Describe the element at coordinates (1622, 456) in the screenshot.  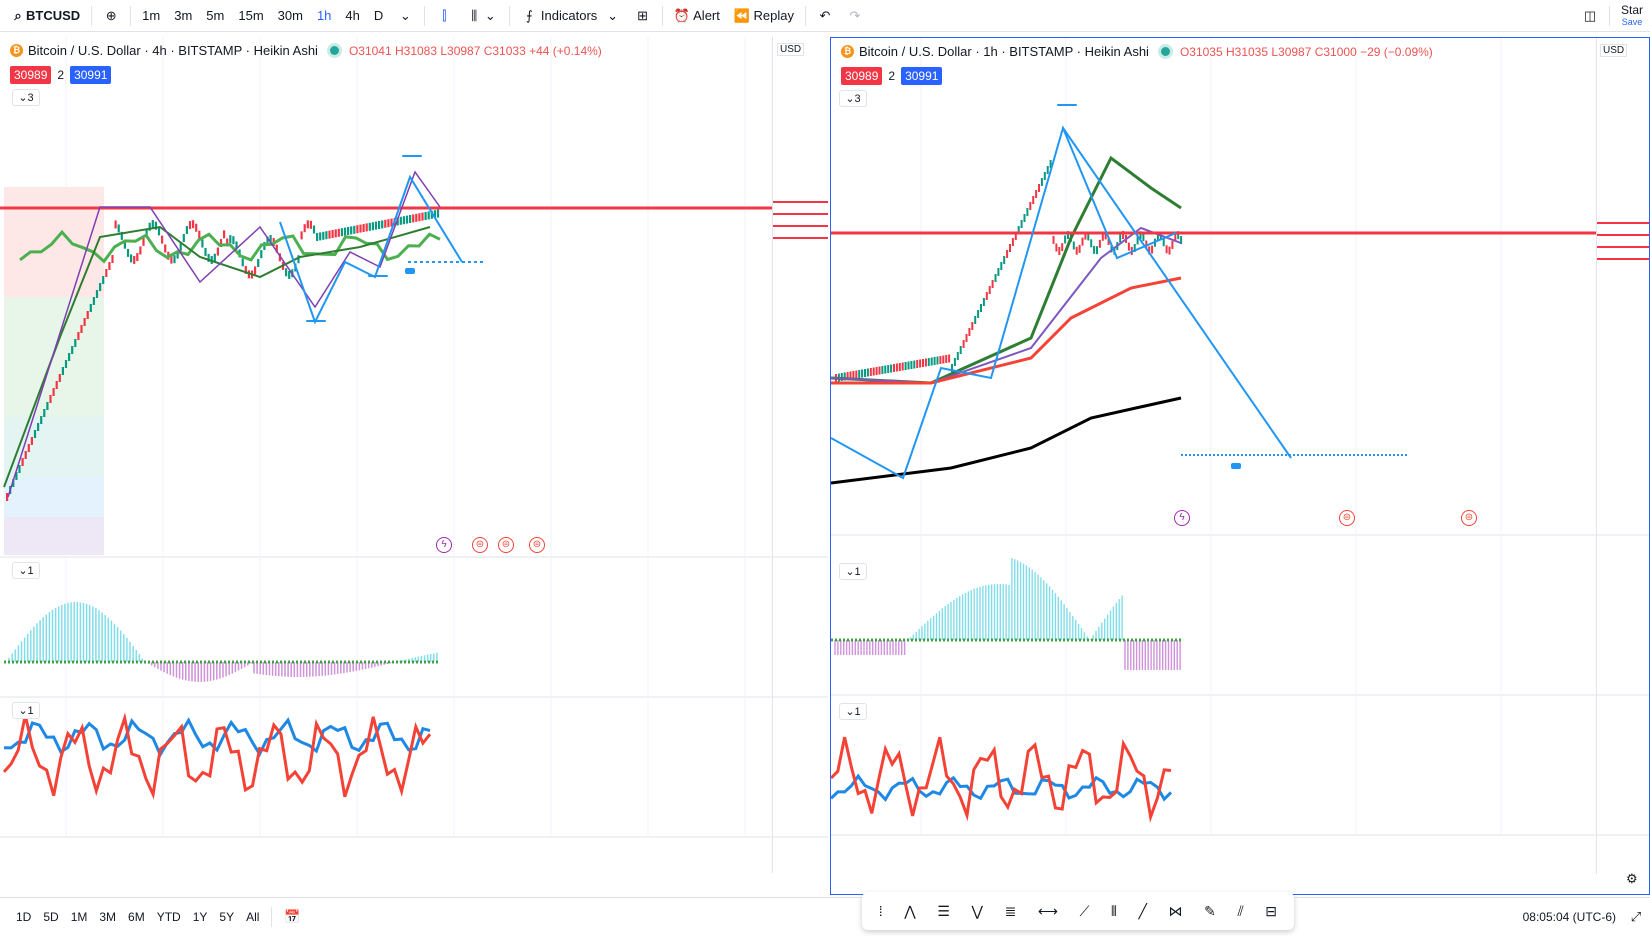
I see `right-price-axis: USD` at that location.